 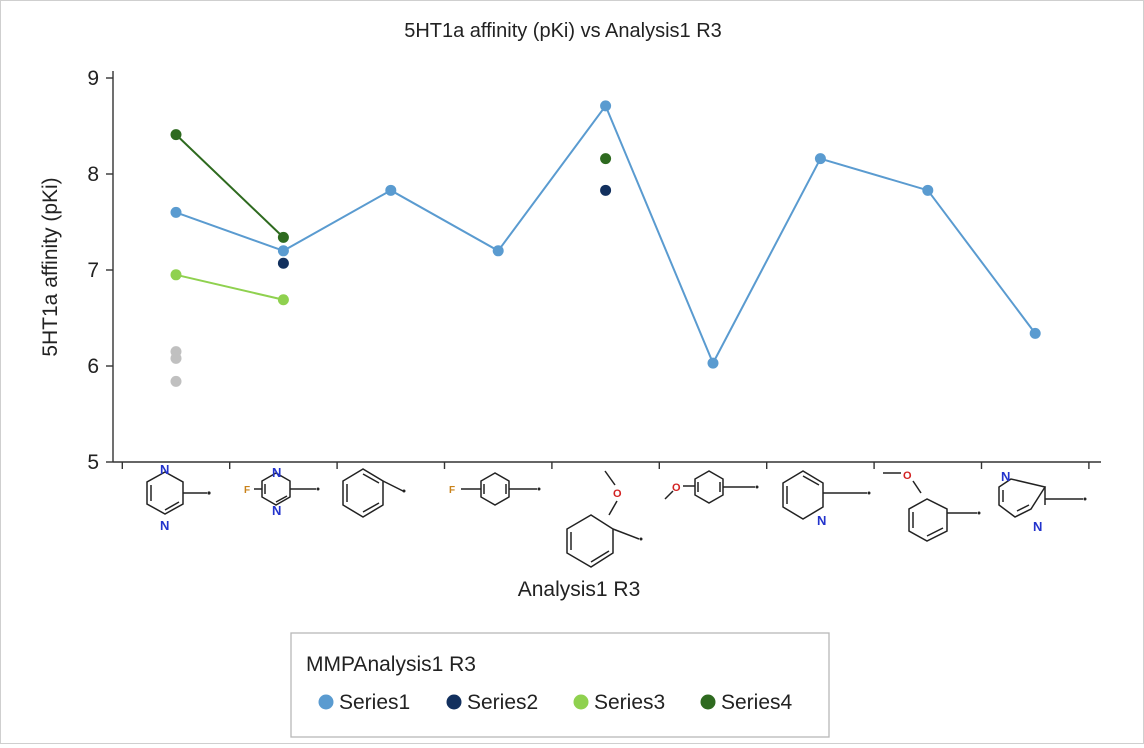 I want to click on y-tick-label: 7, so click(x=93, y=270).